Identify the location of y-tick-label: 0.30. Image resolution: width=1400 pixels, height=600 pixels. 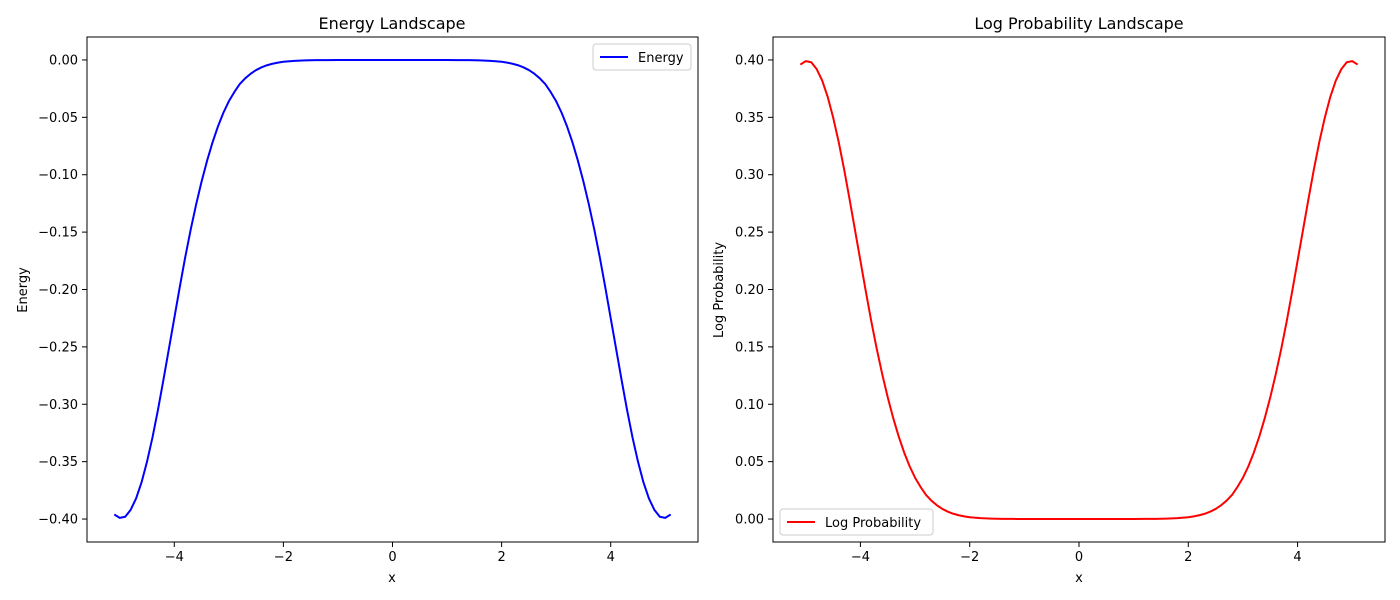
(749, 175).